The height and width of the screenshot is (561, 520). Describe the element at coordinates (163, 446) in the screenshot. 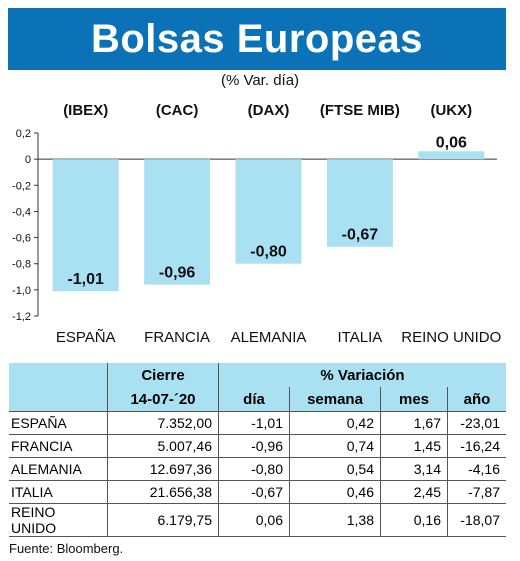

I see `row-cierre: 5.007,46` at that location.